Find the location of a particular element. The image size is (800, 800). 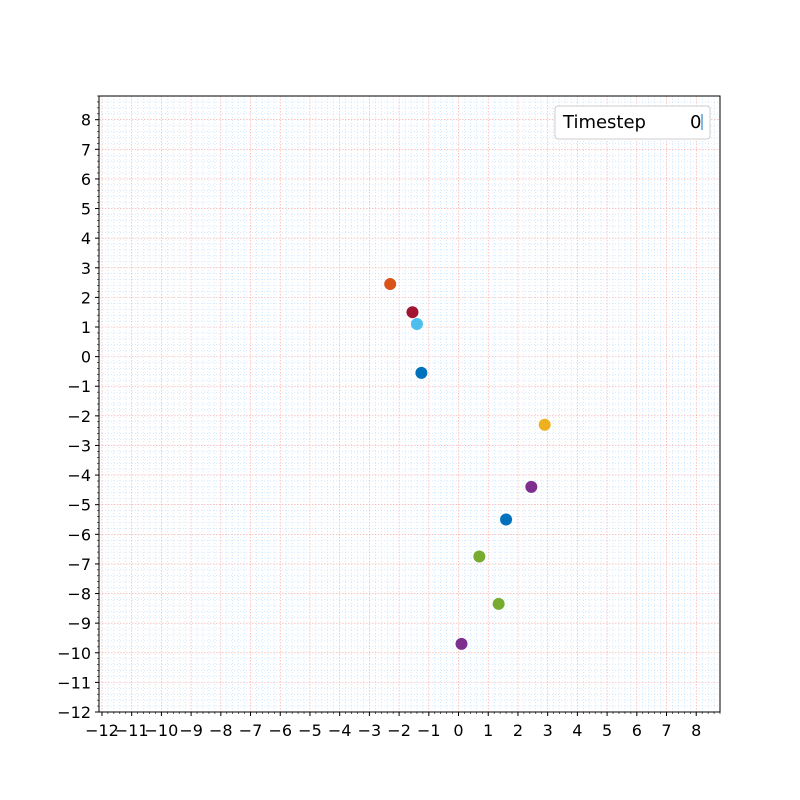

x-tick-label: 6 is located at coordinates (637, 730).